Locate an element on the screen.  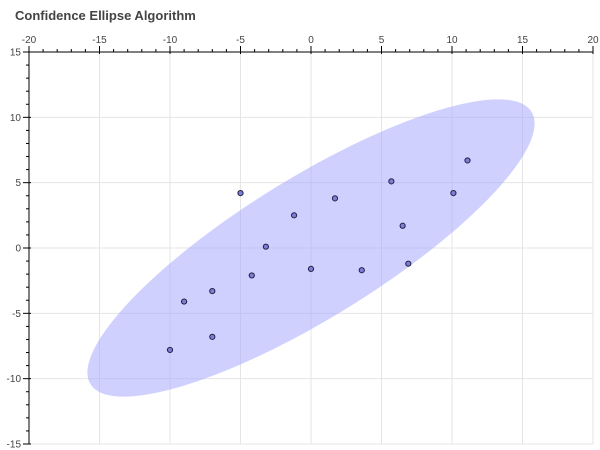
x-tick-label: 20 is located at coordinates (593, 40).